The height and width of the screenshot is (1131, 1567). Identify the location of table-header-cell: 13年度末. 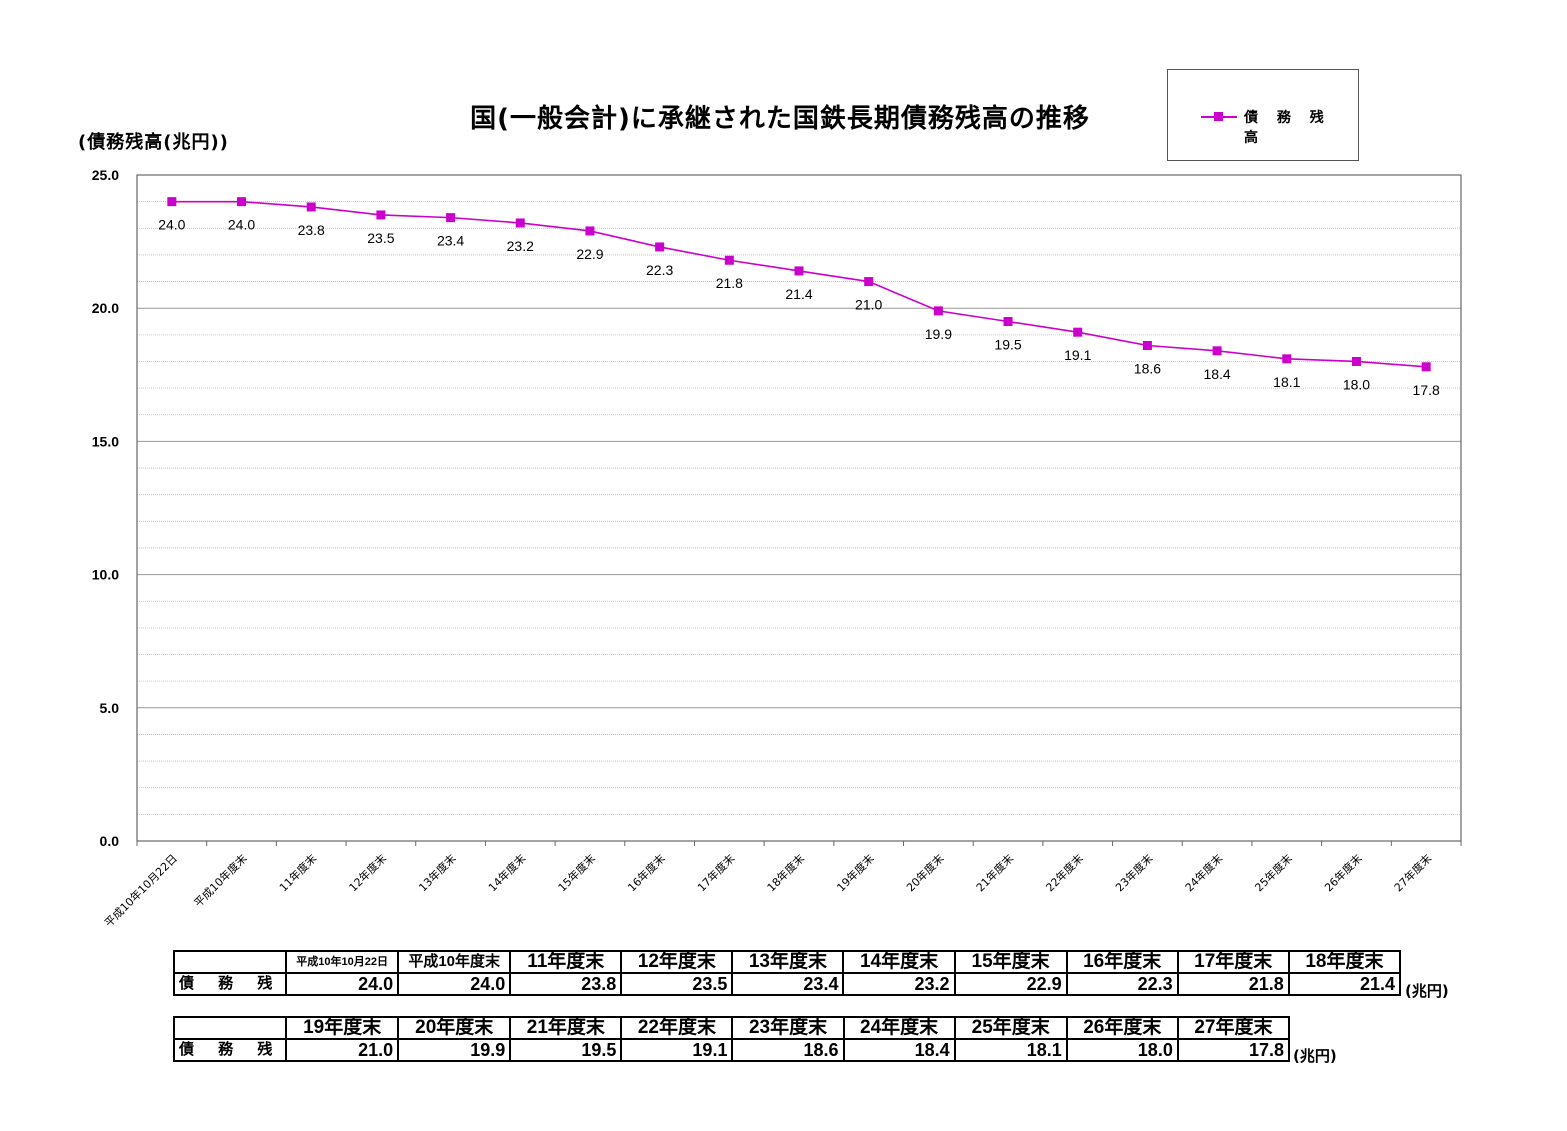
(788, 962).